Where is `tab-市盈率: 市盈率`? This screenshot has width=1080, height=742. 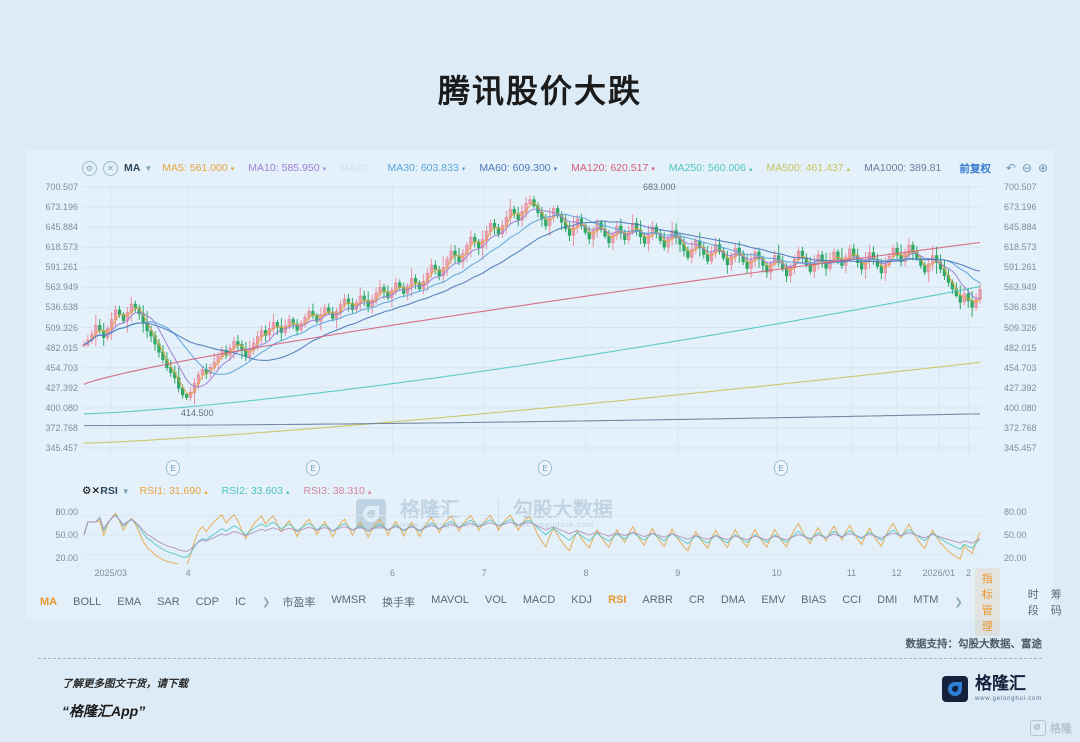
tab-市盈率: 市盈率 is located at coordinates (299, 603).